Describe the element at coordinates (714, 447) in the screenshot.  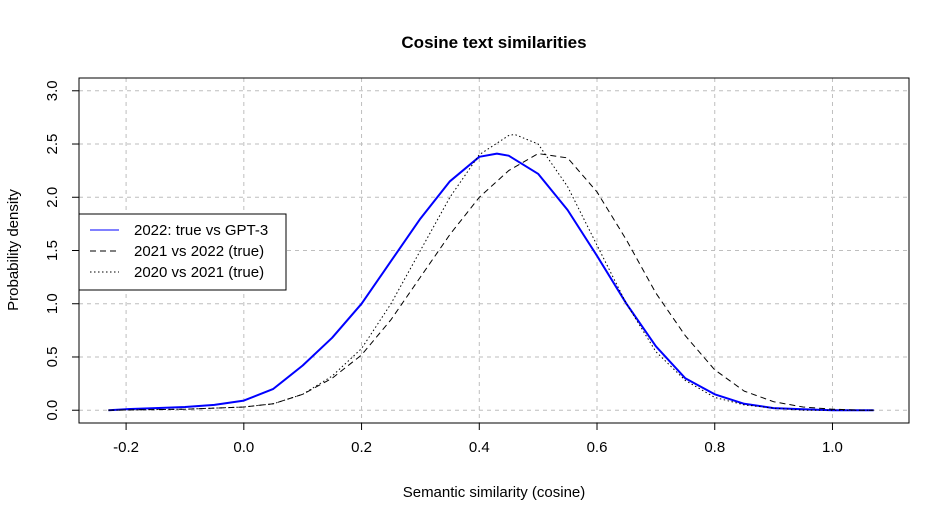
I see `x-tick-label: 0.8` at that location.